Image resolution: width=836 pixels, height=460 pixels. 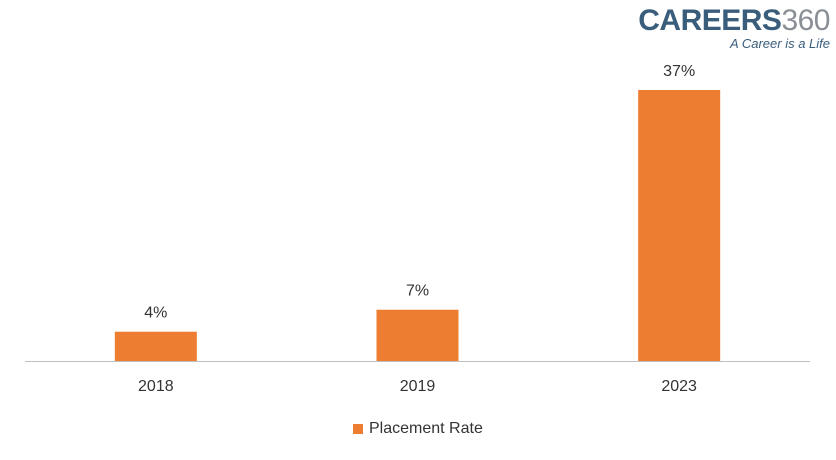 What do you see at coordinates (417, 335) in the screenshot?
I see `bar-2019` at bounding box center [417, 335].